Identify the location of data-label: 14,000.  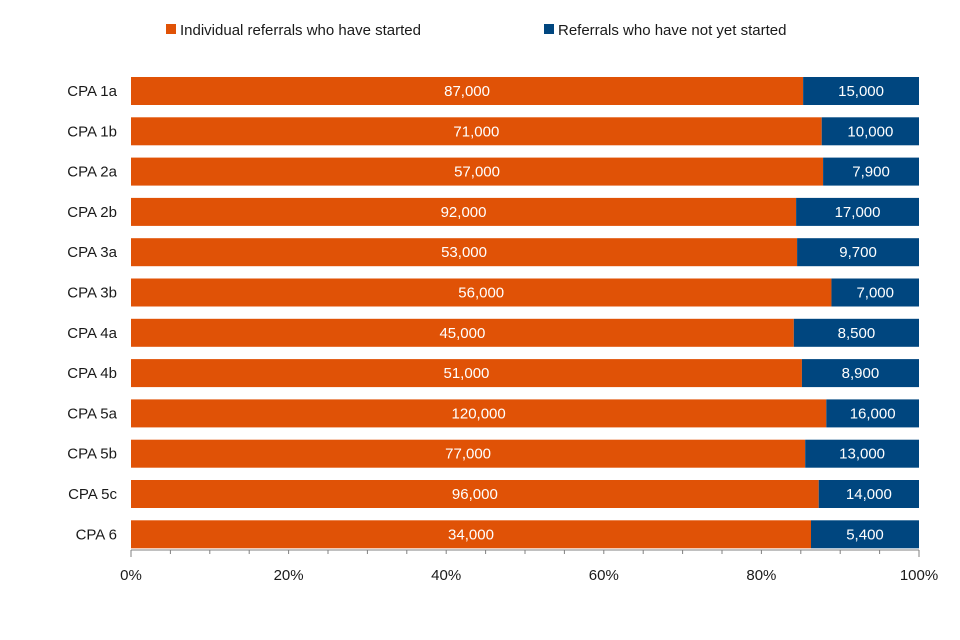
(869, 494).